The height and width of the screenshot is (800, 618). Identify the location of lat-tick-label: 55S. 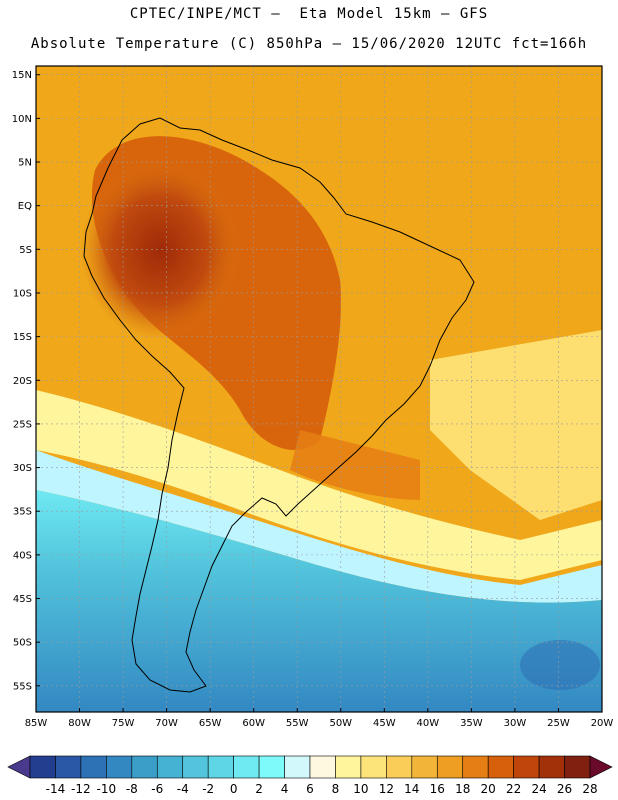
(22, 686).